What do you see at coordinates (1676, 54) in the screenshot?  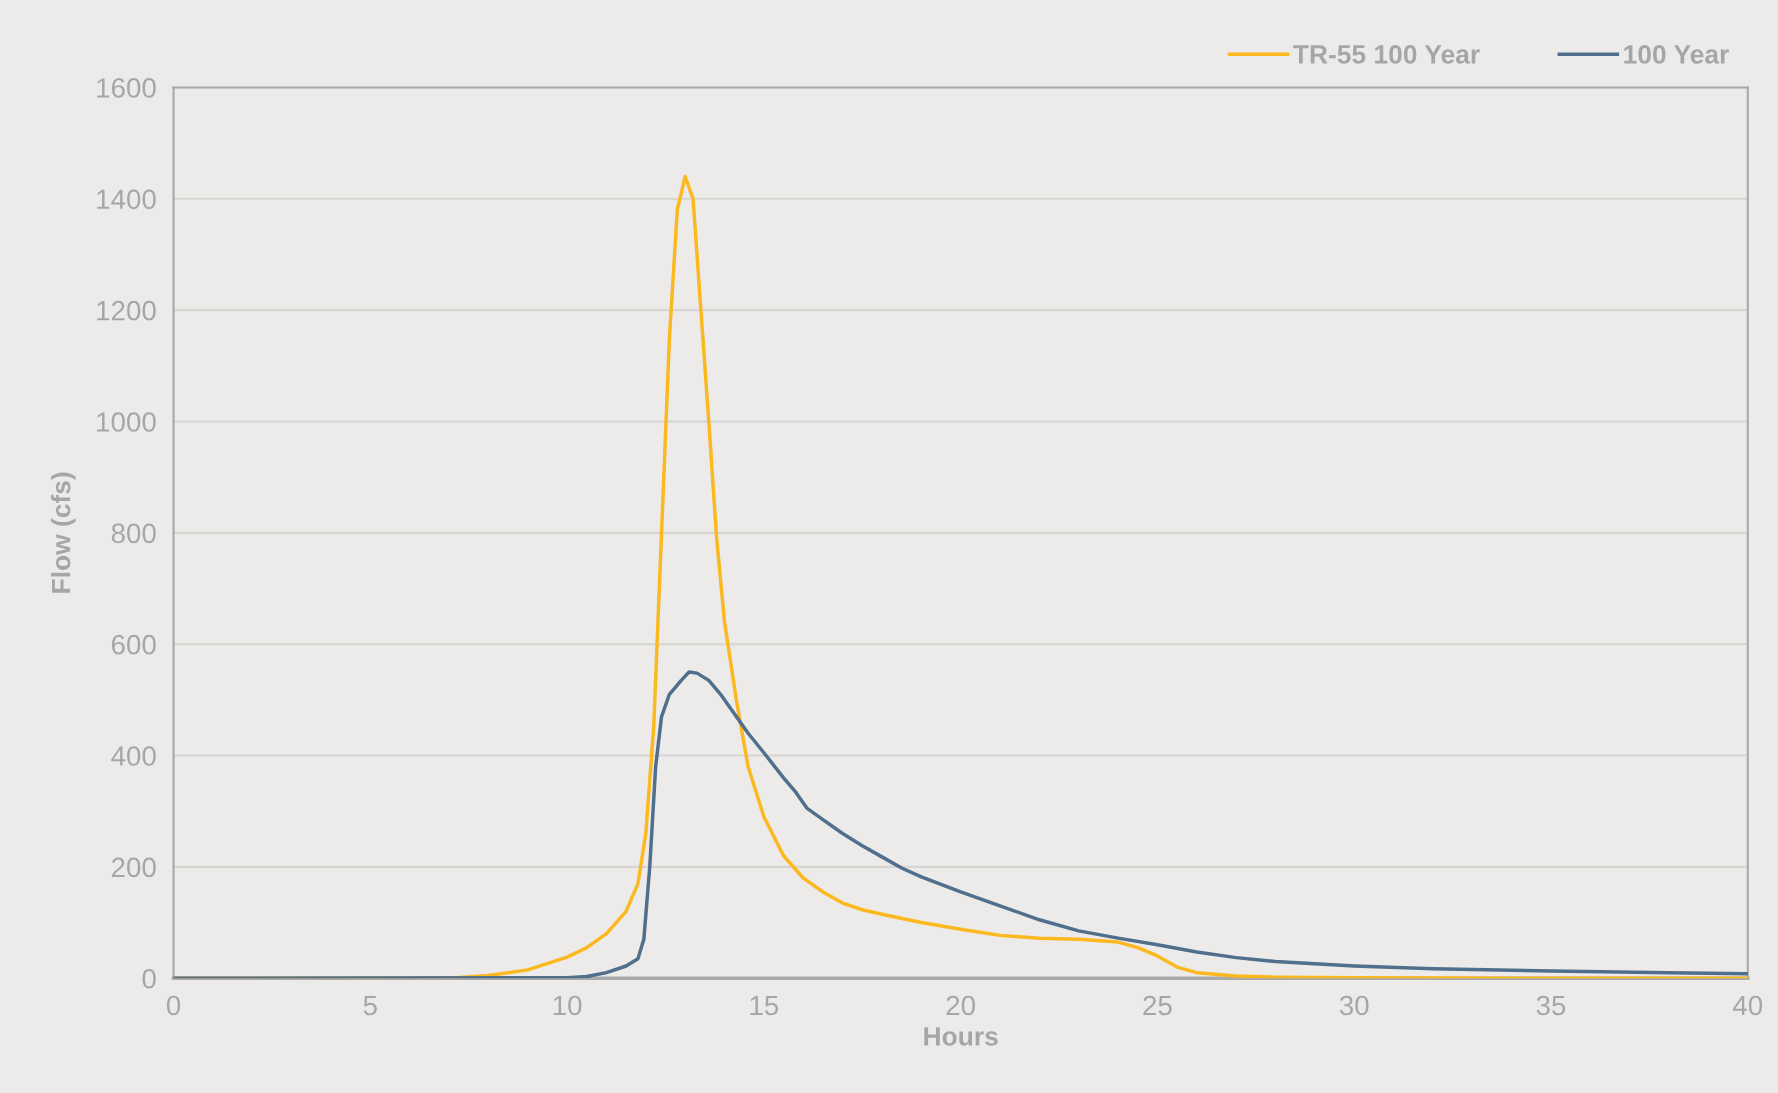 I see `legend-label: 100 Year` at bounding box center [1676, 54].